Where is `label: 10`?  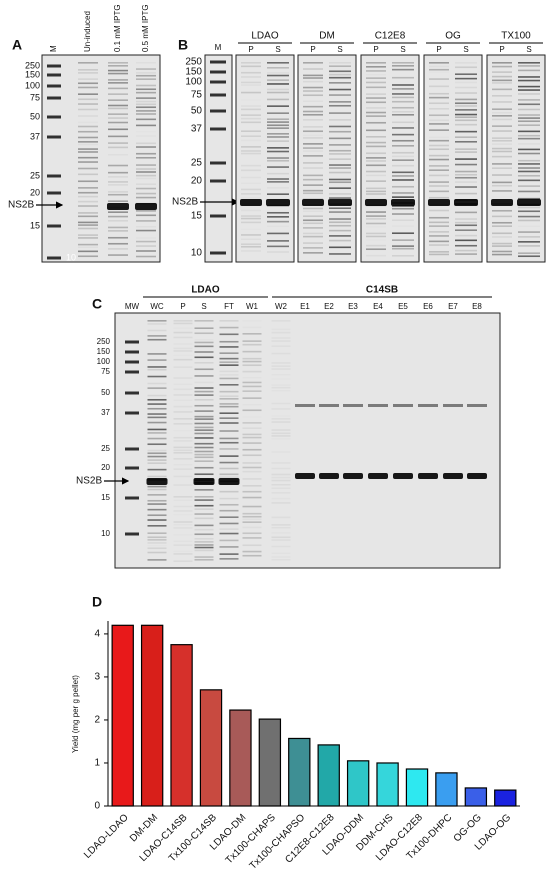 label: 10 is located at coordinates (105, 533).